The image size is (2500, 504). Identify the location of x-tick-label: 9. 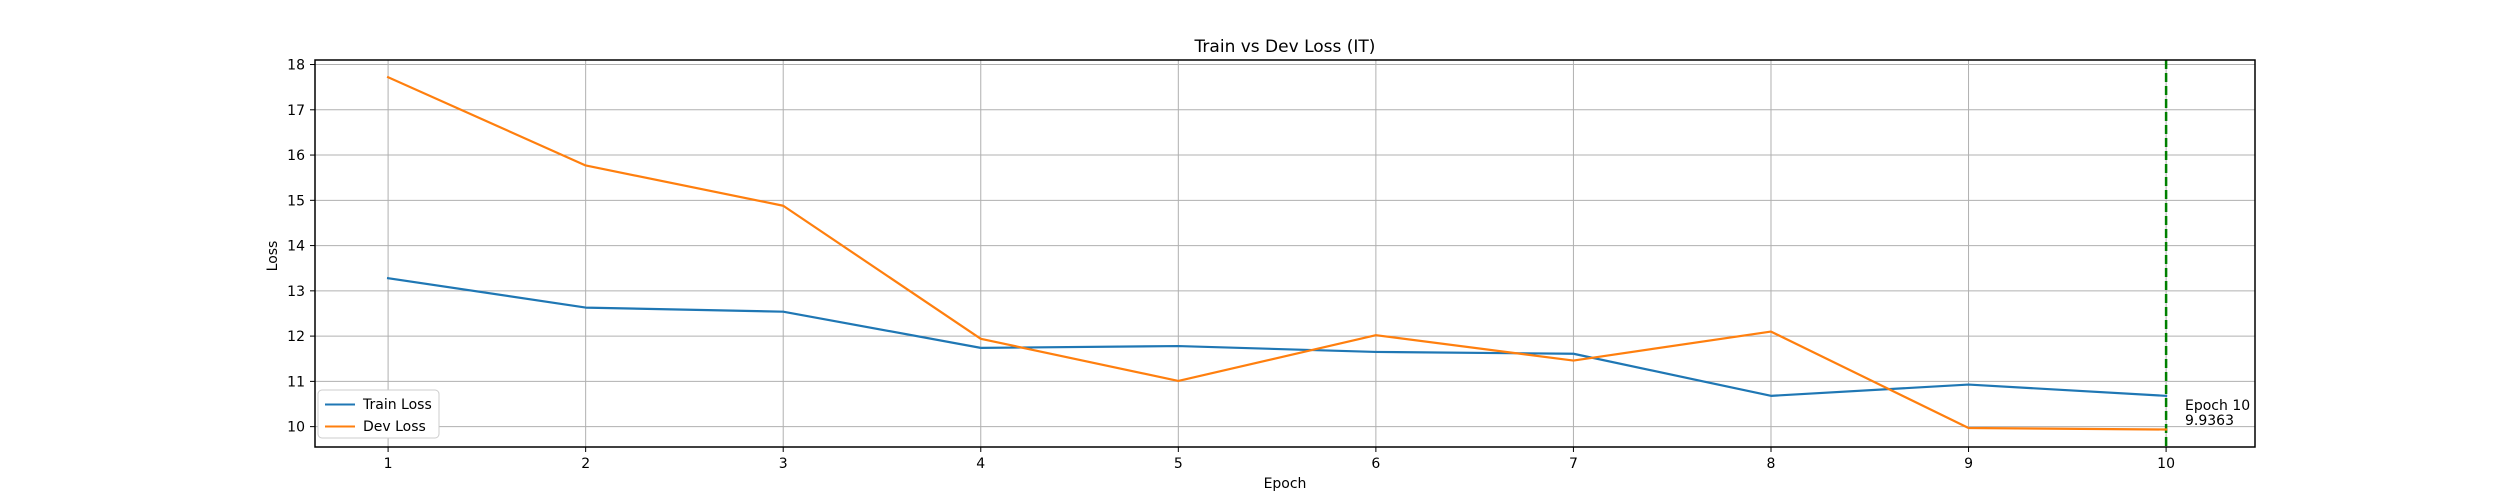
(1968, 464).